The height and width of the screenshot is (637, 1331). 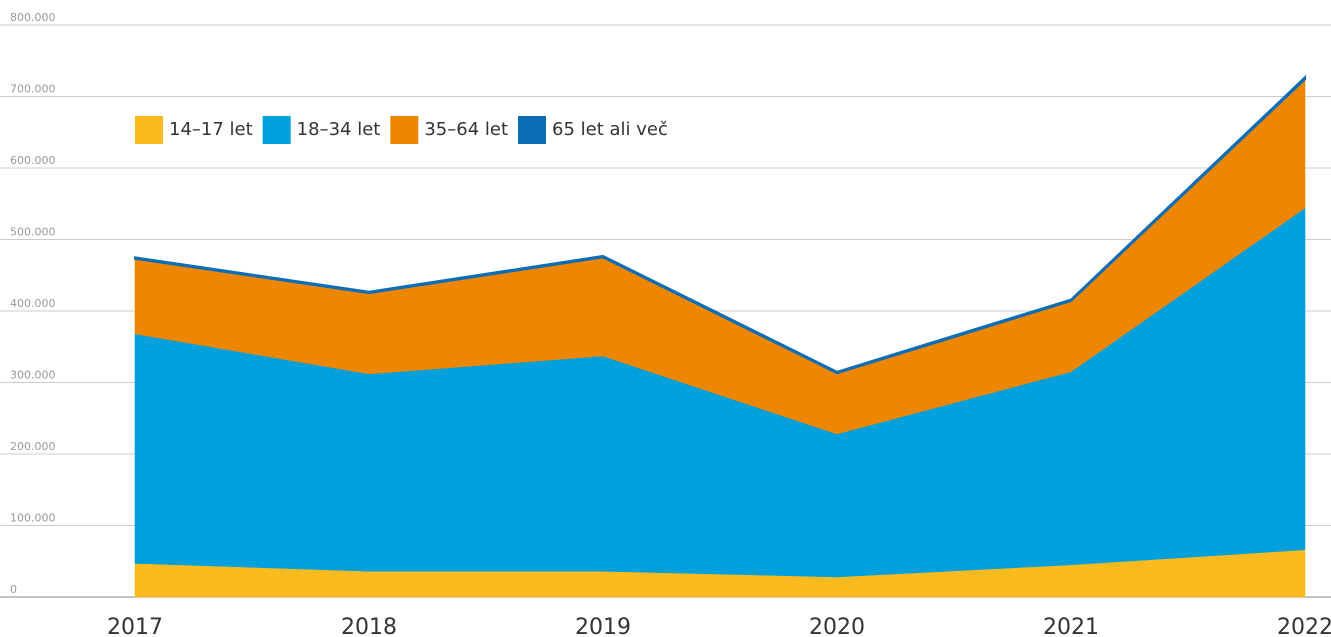 I want to click on y-tick-label: 300.000, so click(x=33, y=375).